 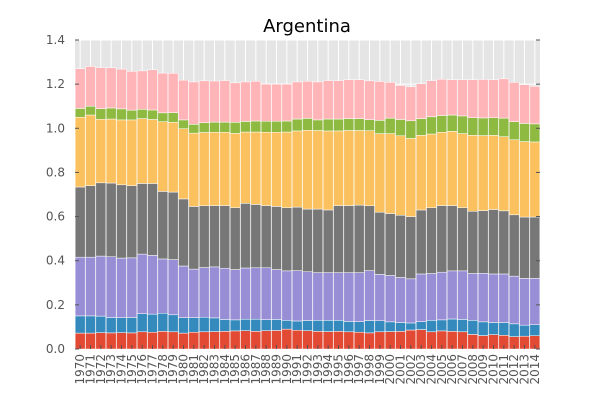 I want to click on x-tick-label: 1979, so click(x=173, y=369).